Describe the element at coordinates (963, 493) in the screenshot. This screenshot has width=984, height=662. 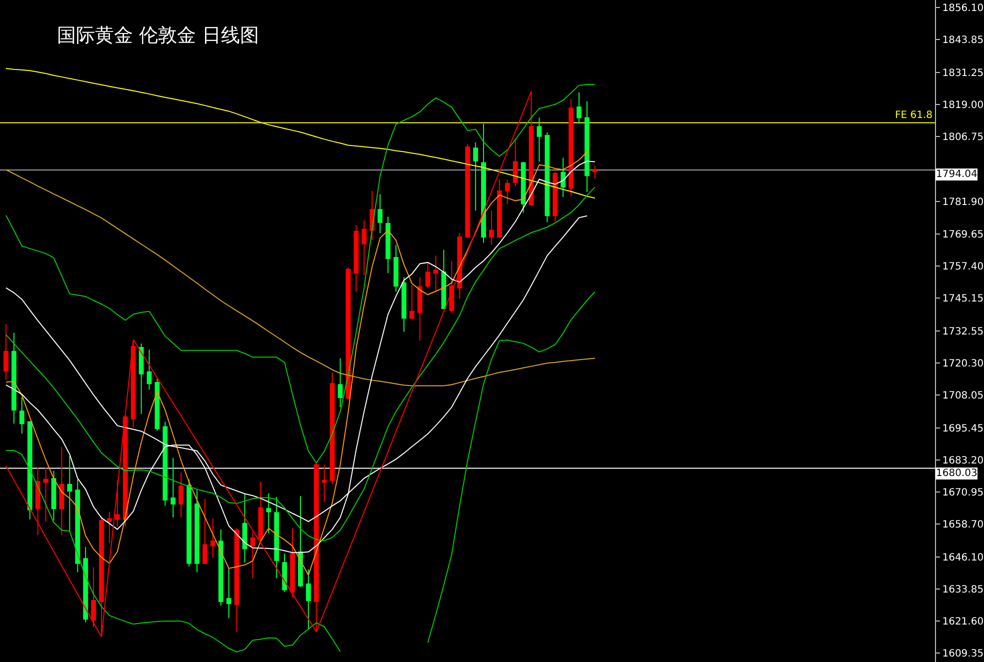
I see `y-tick-label: 1670.95` at that location.